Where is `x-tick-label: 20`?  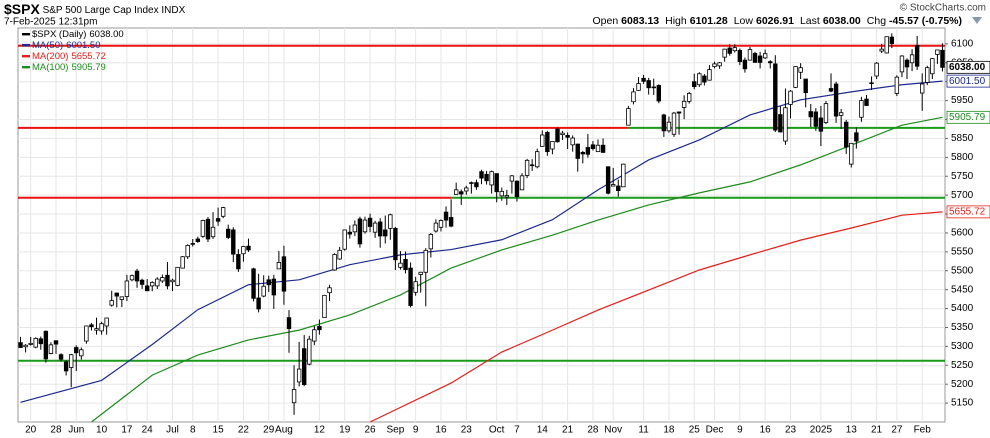
x-tick-label: 20 is located at coordinates (31, 430).